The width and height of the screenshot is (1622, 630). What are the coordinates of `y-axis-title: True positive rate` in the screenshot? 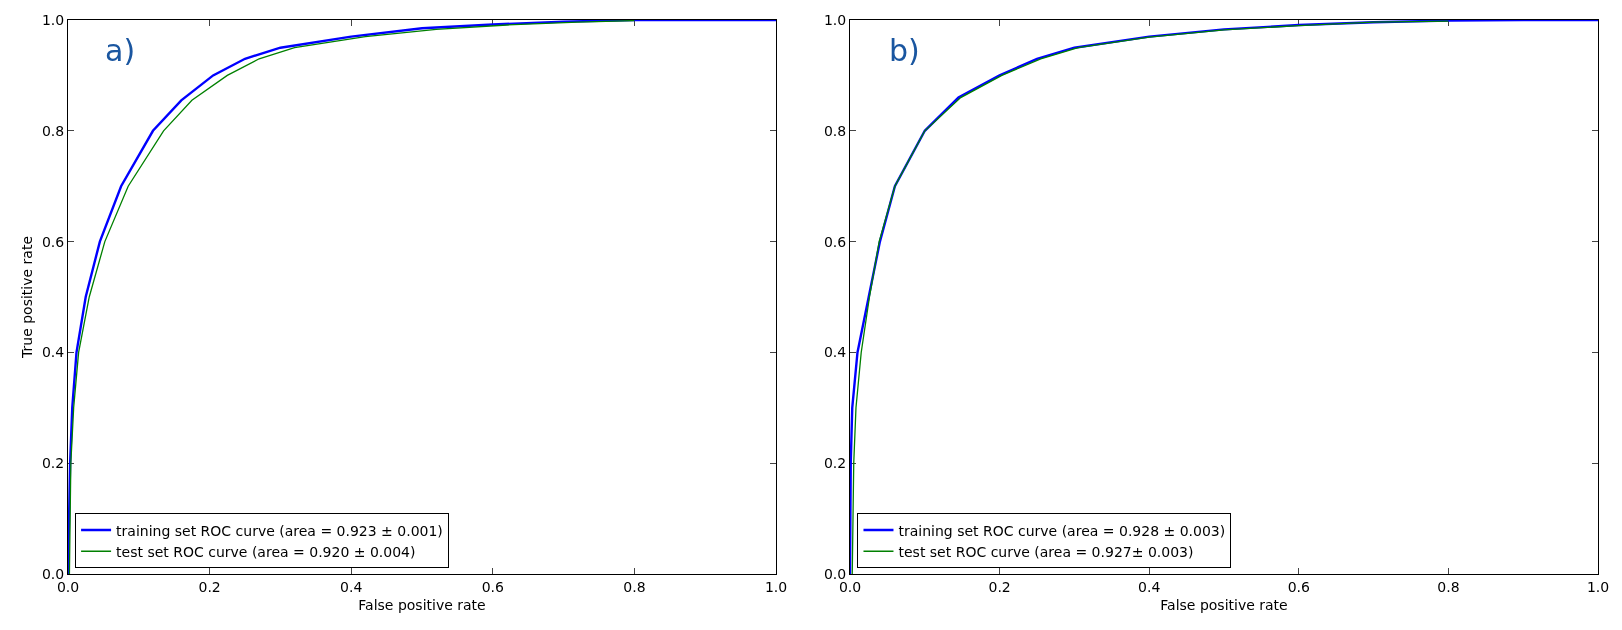 It's located at (26, 297).